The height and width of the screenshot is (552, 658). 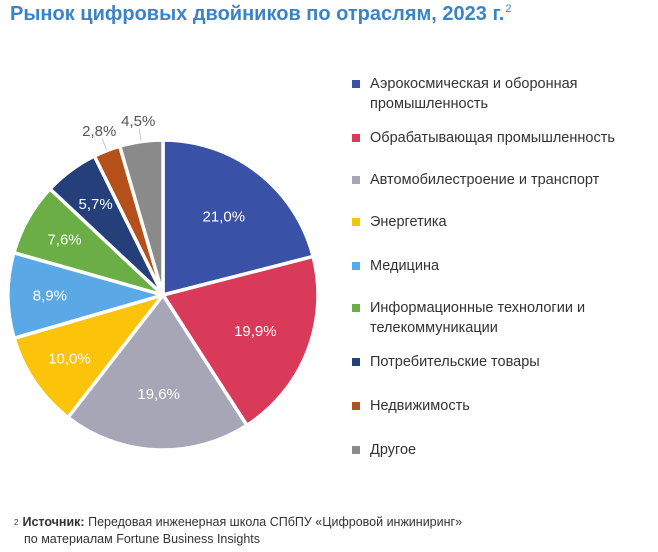 What do you see at coordinates (142, 539) in the screenshot?
I see `footnote-source-line2: по материалам Fortune Business Insights` at bounding box center [142, 539].